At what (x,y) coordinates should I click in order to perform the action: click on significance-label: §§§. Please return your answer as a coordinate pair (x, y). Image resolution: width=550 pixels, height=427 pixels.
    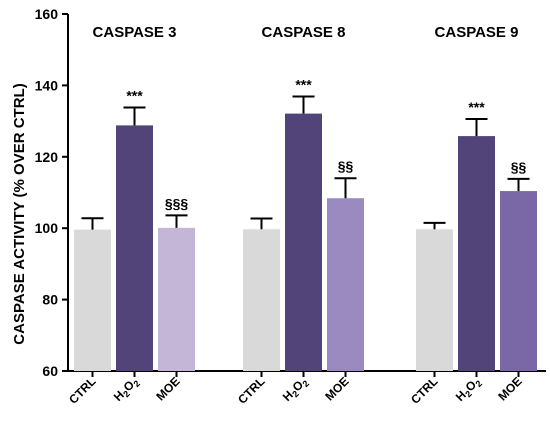
    Looking at the image, I should click on (177, 203).